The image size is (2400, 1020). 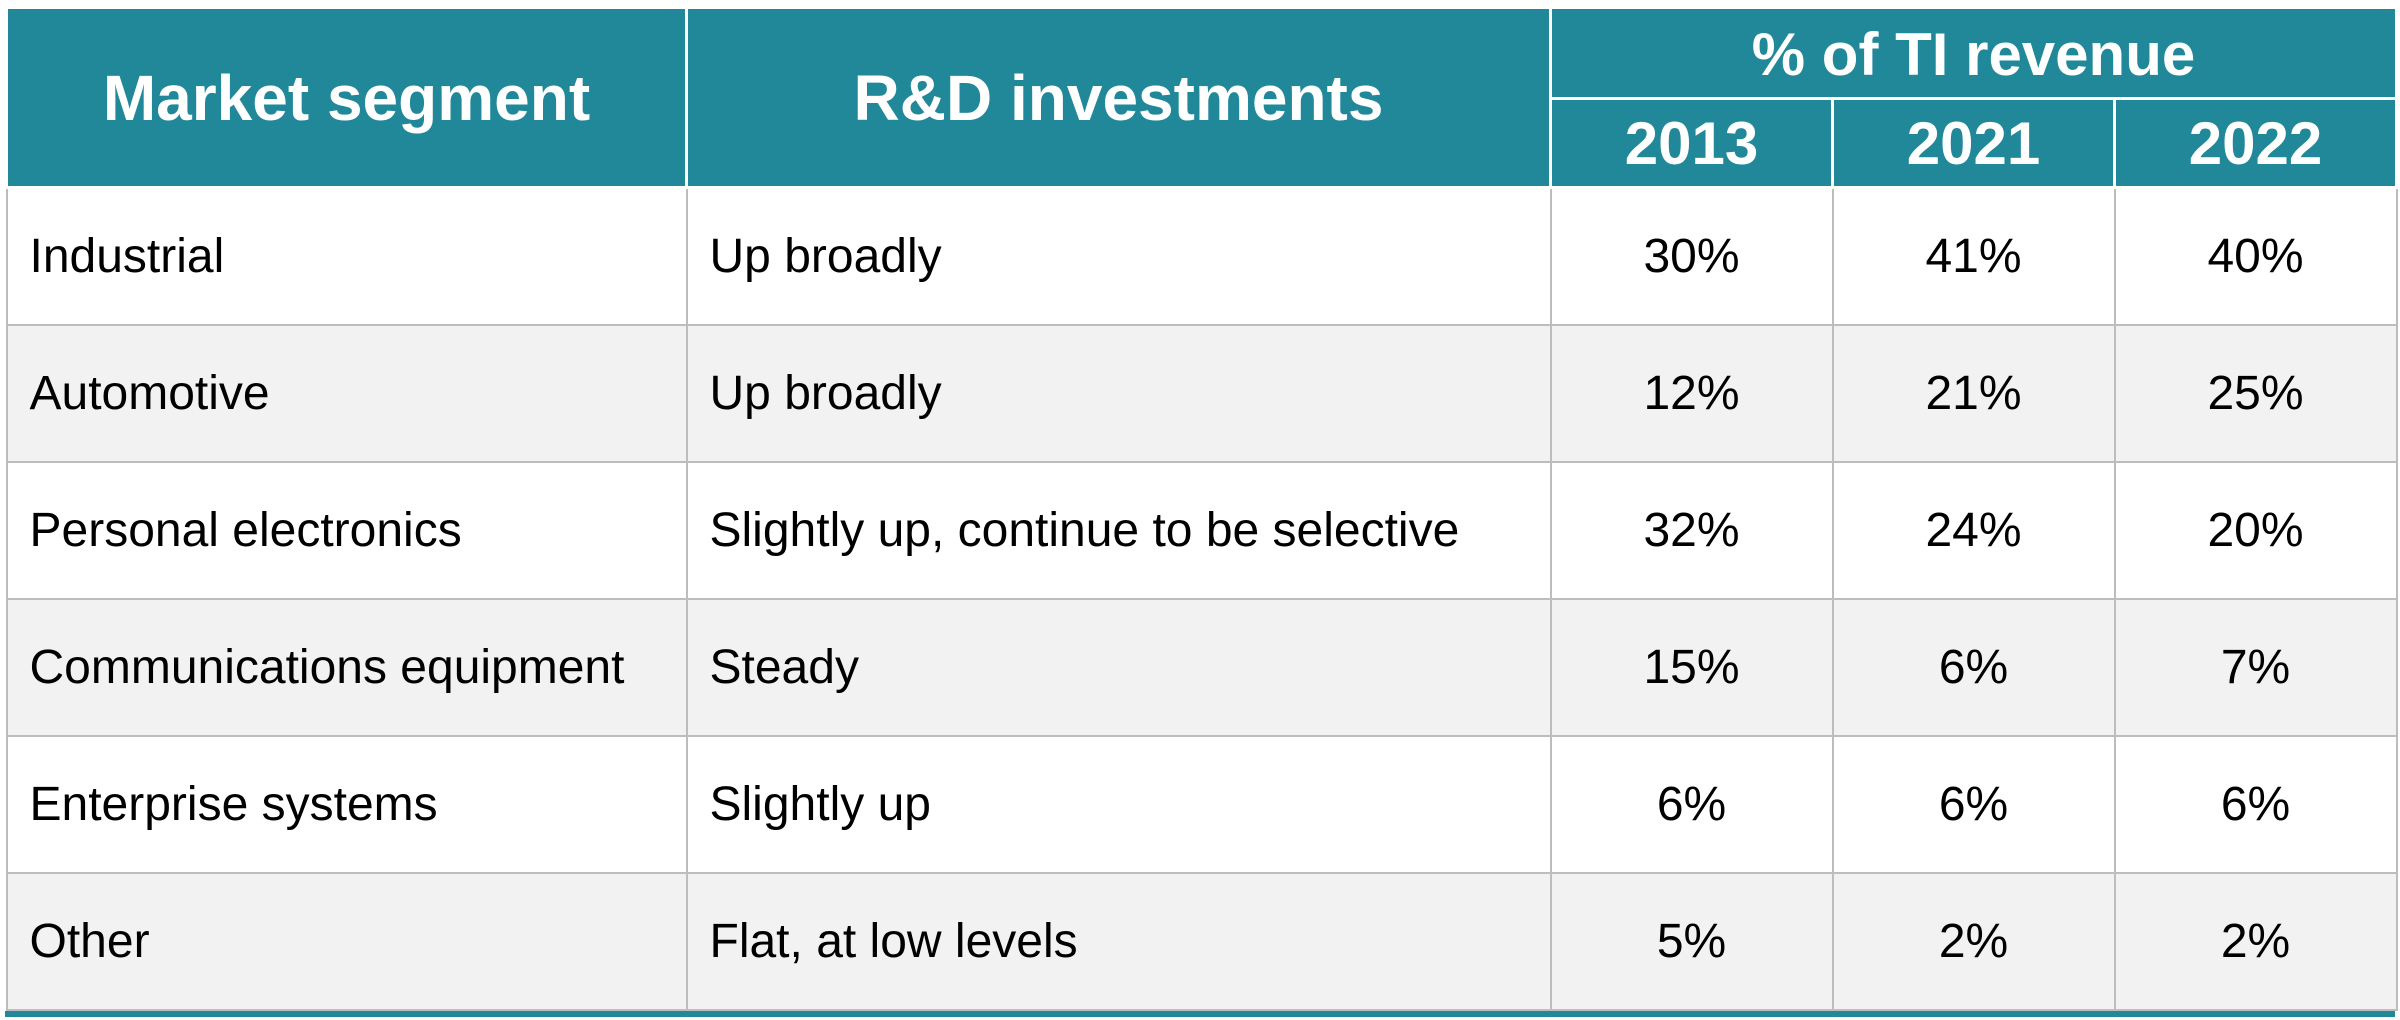 I want to click on revenue-2021-cell: 2%, so click(x=1973, y=941).